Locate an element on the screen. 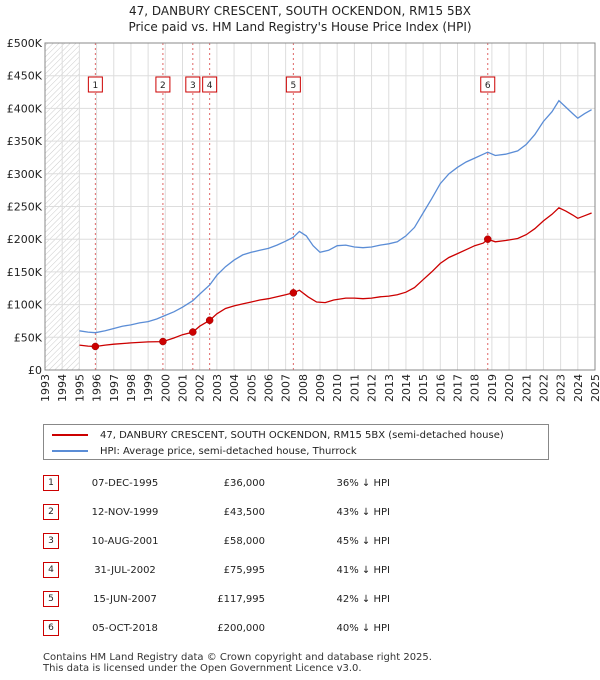 The height and width of the screenshot is (680, 600). x-tick-label: 2000 is located at coordinates (165, 388).